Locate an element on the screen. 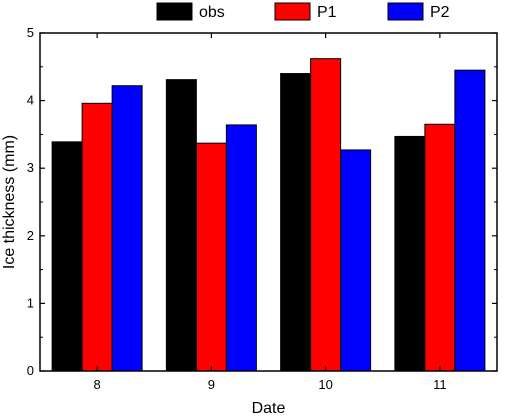  y-tick-label: 0 is located at coordinates (30, 370).